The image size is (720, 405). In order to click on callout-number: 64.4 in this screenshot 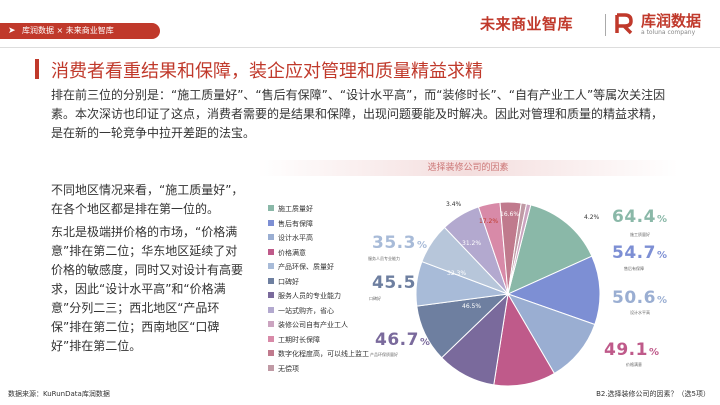, I will do `click(634, 217)`.